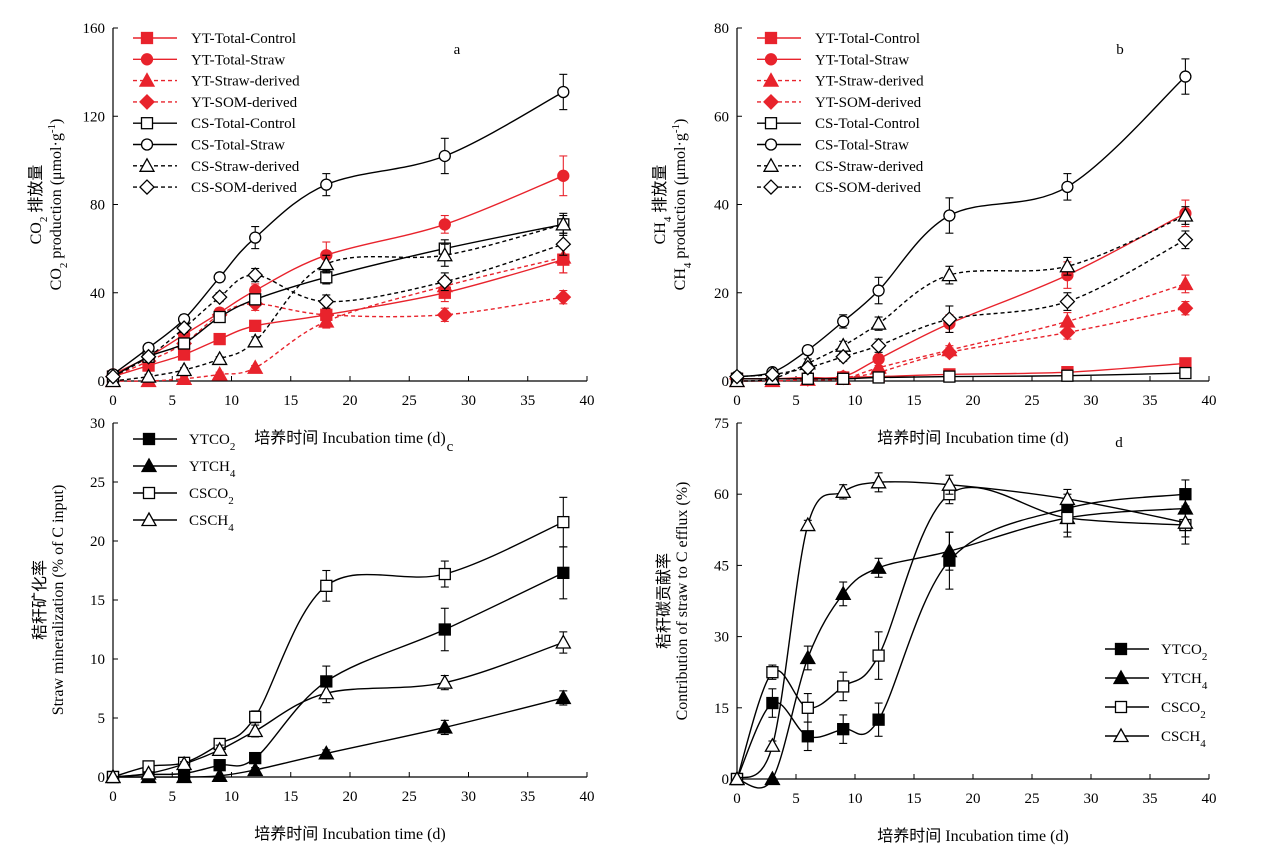 The image size is (1273, 857). I want to click on x-tick-label: 35, so click(1150, 401).